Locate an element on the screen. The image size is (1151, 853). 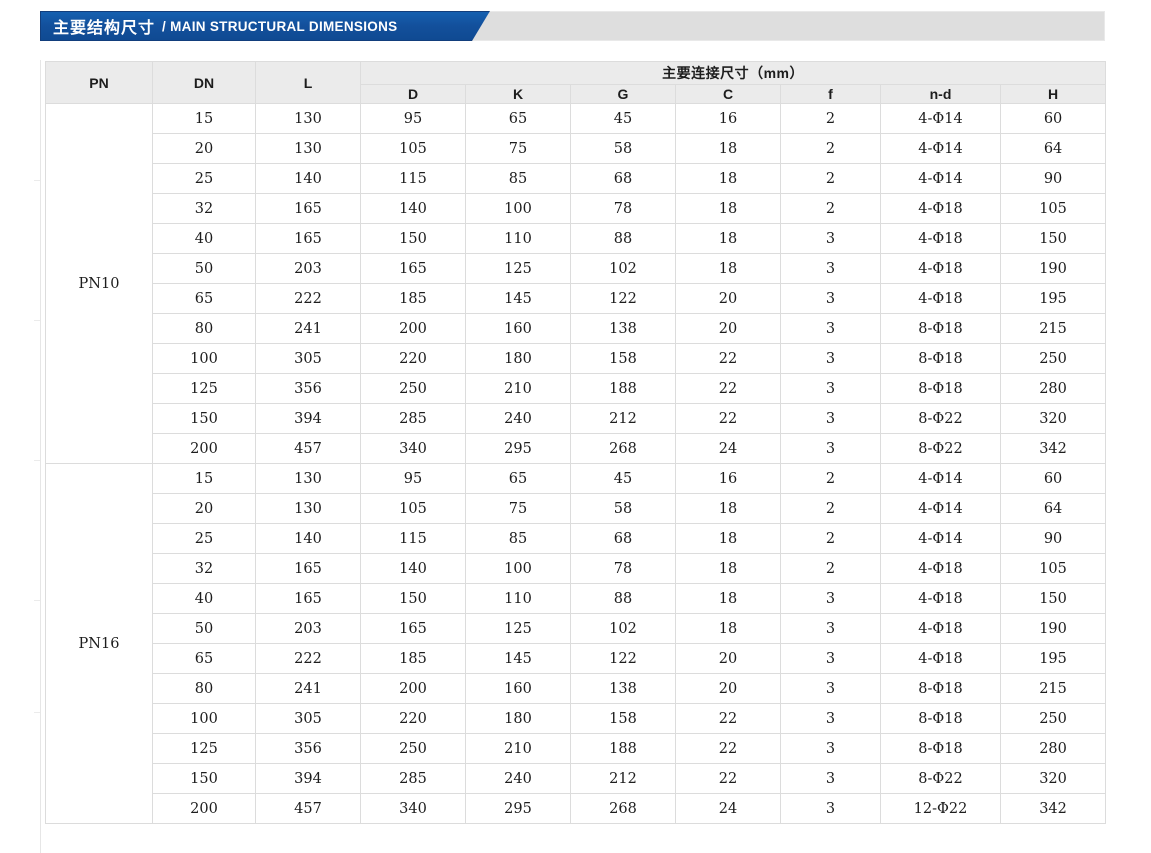
cell-g: 212 is located at coordinates (623, 418).